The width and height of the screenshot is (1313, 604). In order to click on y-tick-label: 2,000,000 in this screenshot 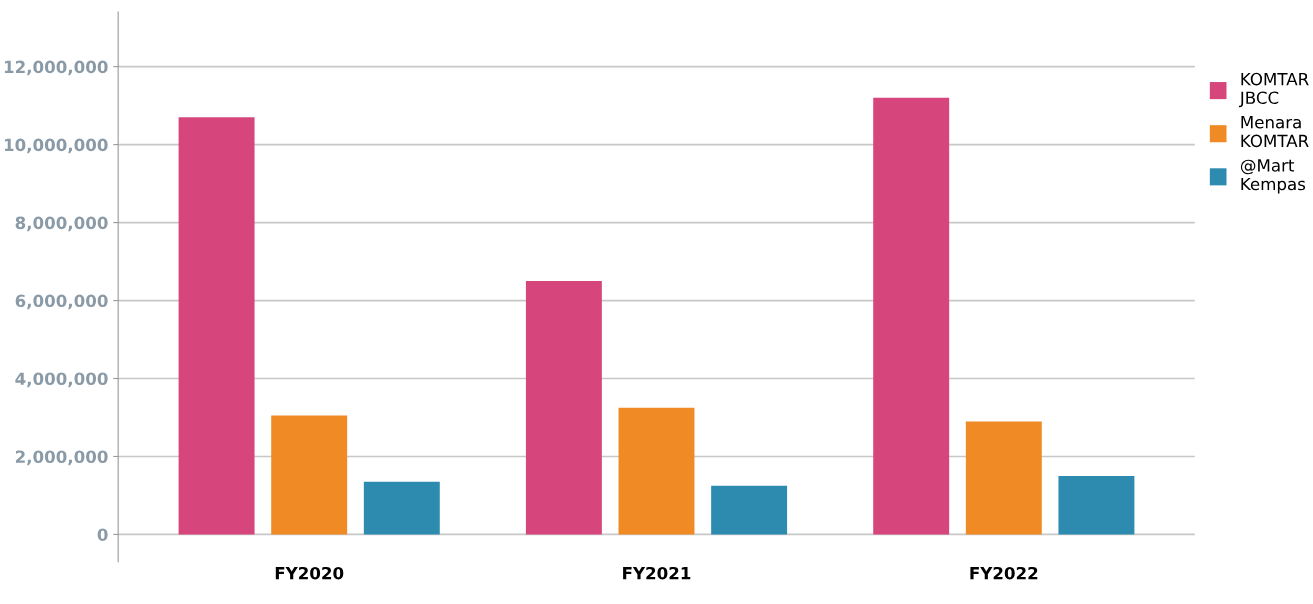, I will do `click(61, 458)`.